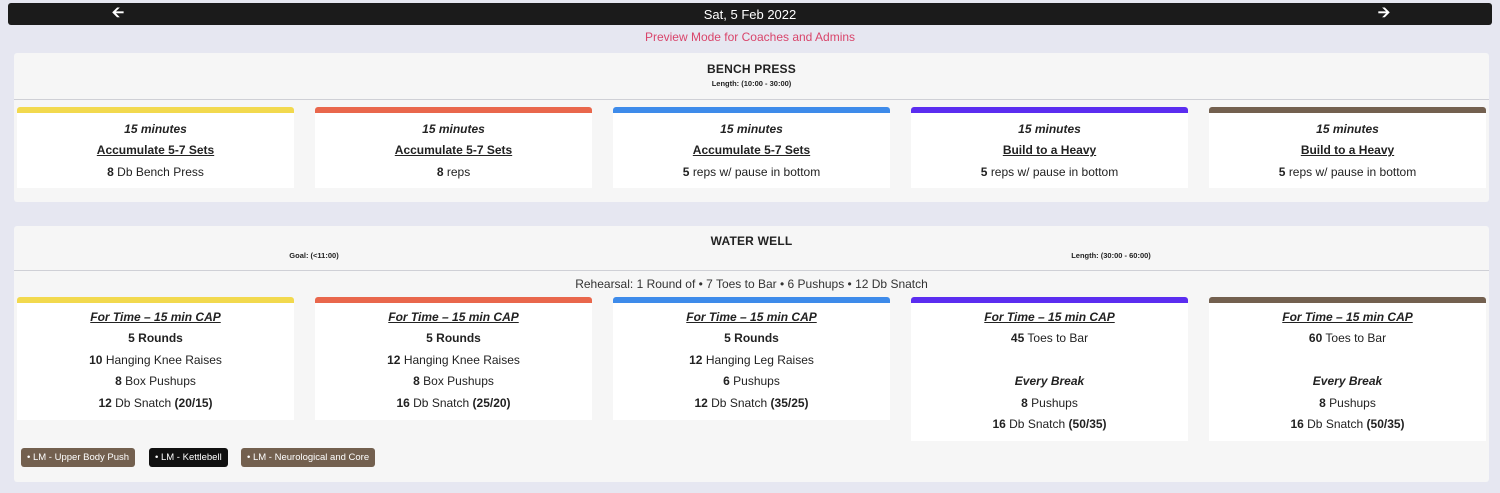 Image resolution: width=1500 pixels, height=493 pixels. Describe the element at coordinates (78, 457) in the screenshot. I see `tag-upper-body-push: • LM - Upper Body Push` at that location.